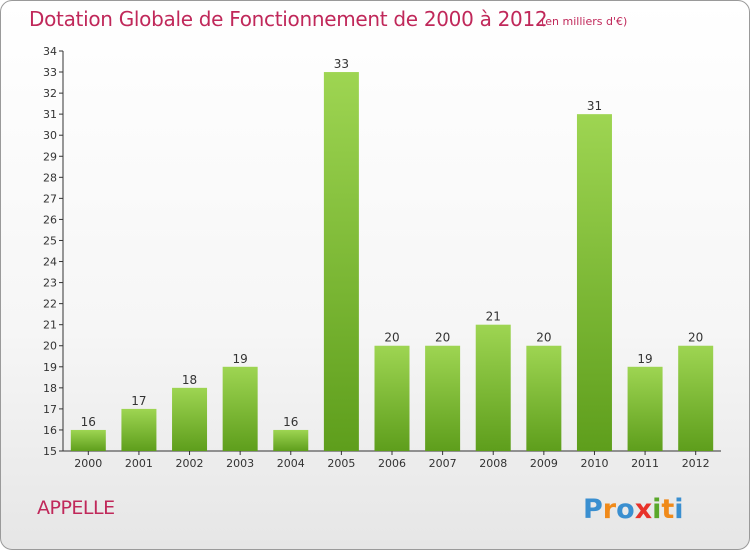  I want to click on x-tick-label: 2009, so click(544, 463).